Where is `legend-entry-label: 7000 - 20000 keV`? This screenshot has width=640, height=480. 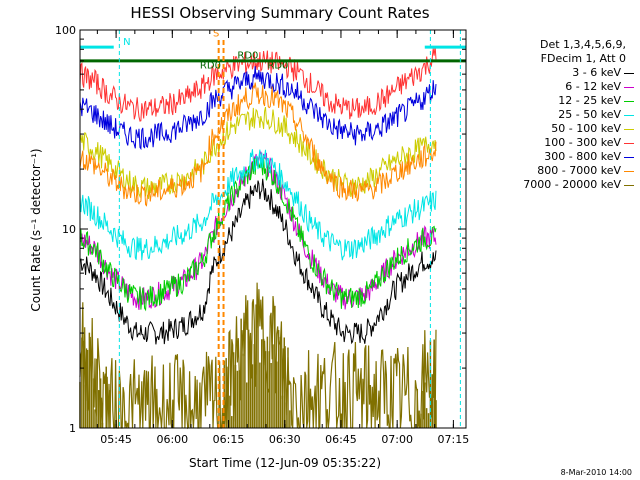
legend-entry-label: 7000 - 20000 keV is located at coordinates (572, 184).